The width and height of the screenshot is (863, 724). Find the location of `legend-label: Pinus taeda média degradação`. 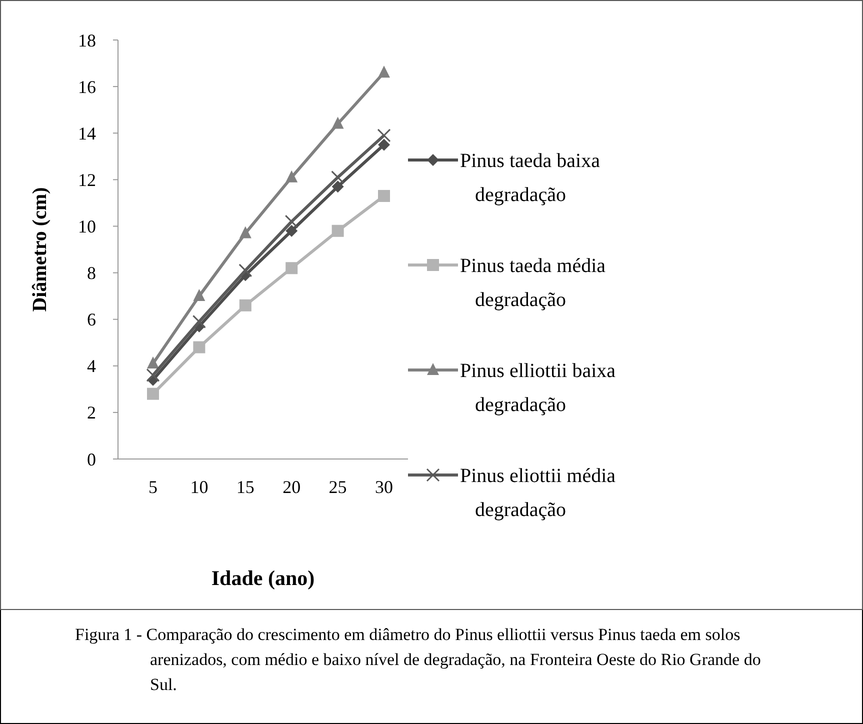

legend-label: Pinus taeda média degradação is located at coordinates (533, 283).